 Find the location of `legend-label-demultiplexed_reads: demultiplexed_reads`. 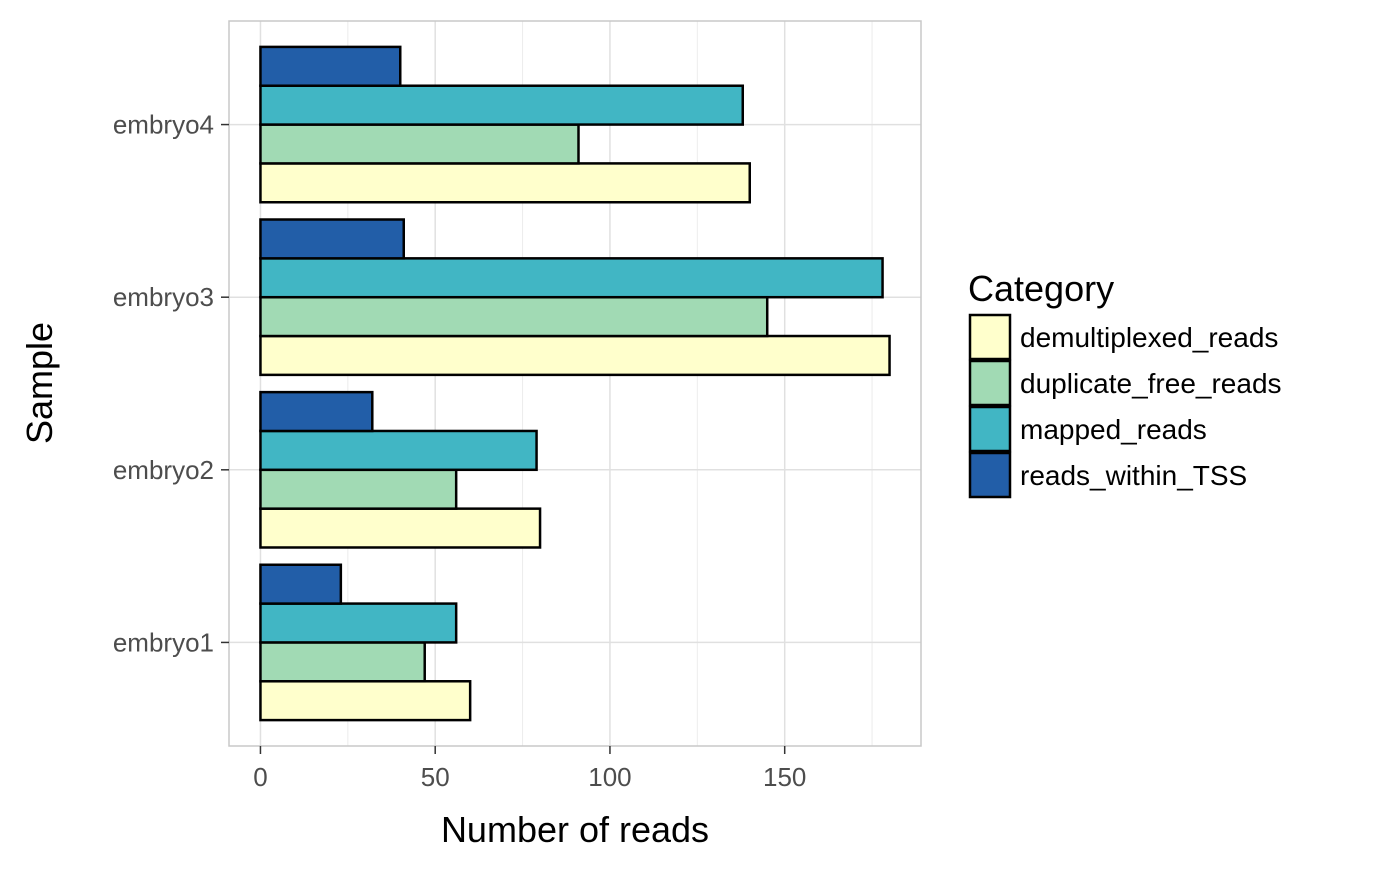

legend-label-demultiplexed_reads: demultiplexed_reads is located at coordinates (1149, 337).